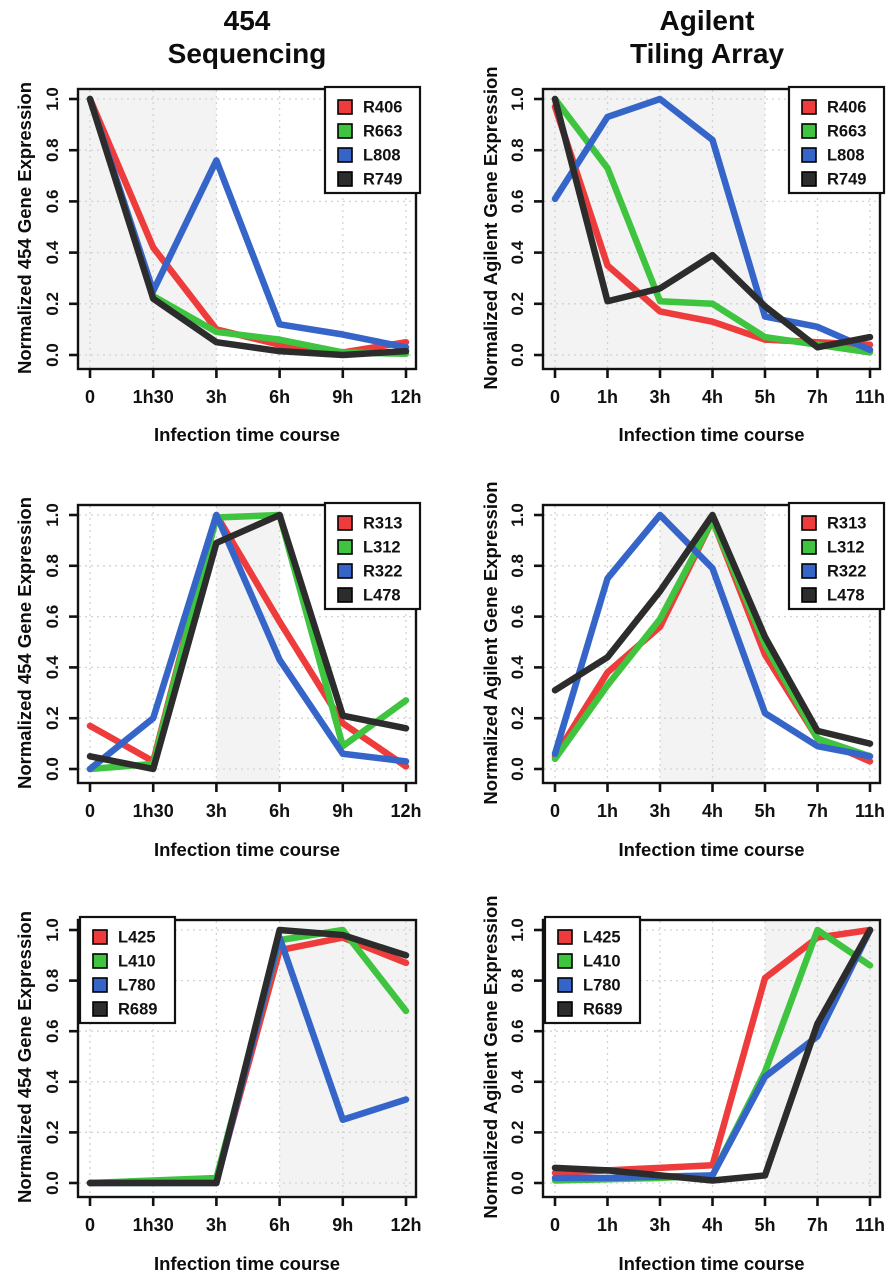 This screenshot has width=887, height=1280. I want to click on series-line-L780, so click(712, 1054).